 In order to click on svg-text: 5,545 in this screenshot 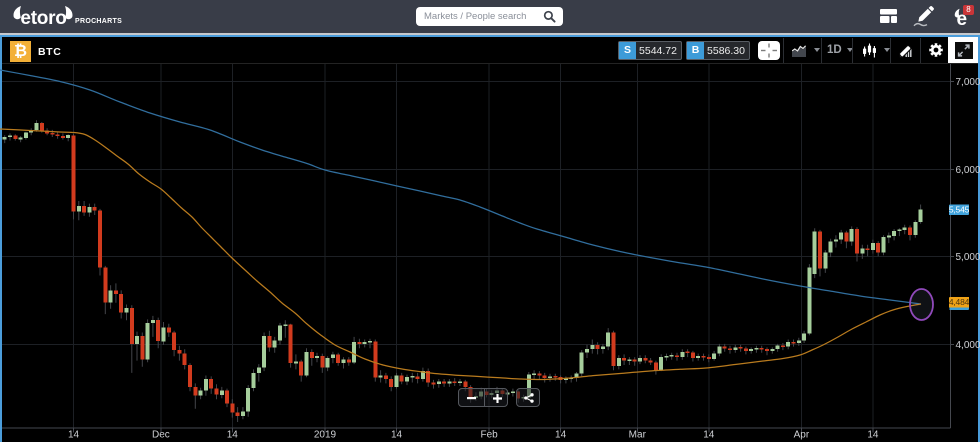, I will do `click(959, 209)`.